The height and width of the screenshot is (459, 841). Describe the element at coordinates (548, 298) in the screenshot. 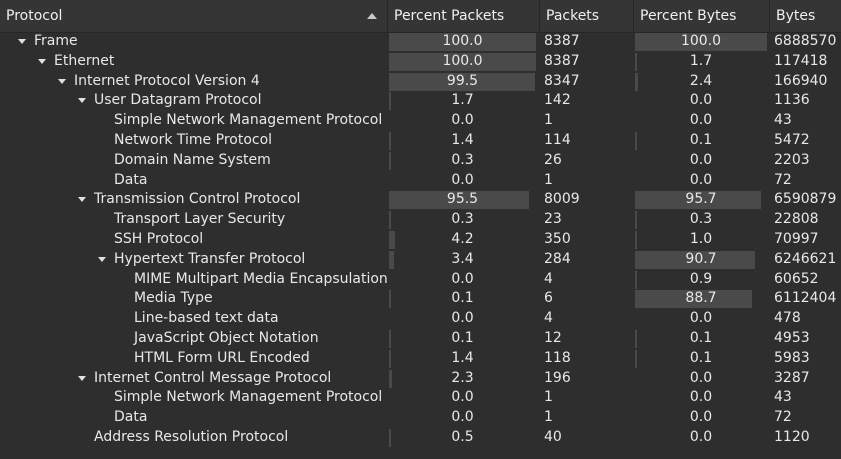

I see `packets-cell: 6` at that location.